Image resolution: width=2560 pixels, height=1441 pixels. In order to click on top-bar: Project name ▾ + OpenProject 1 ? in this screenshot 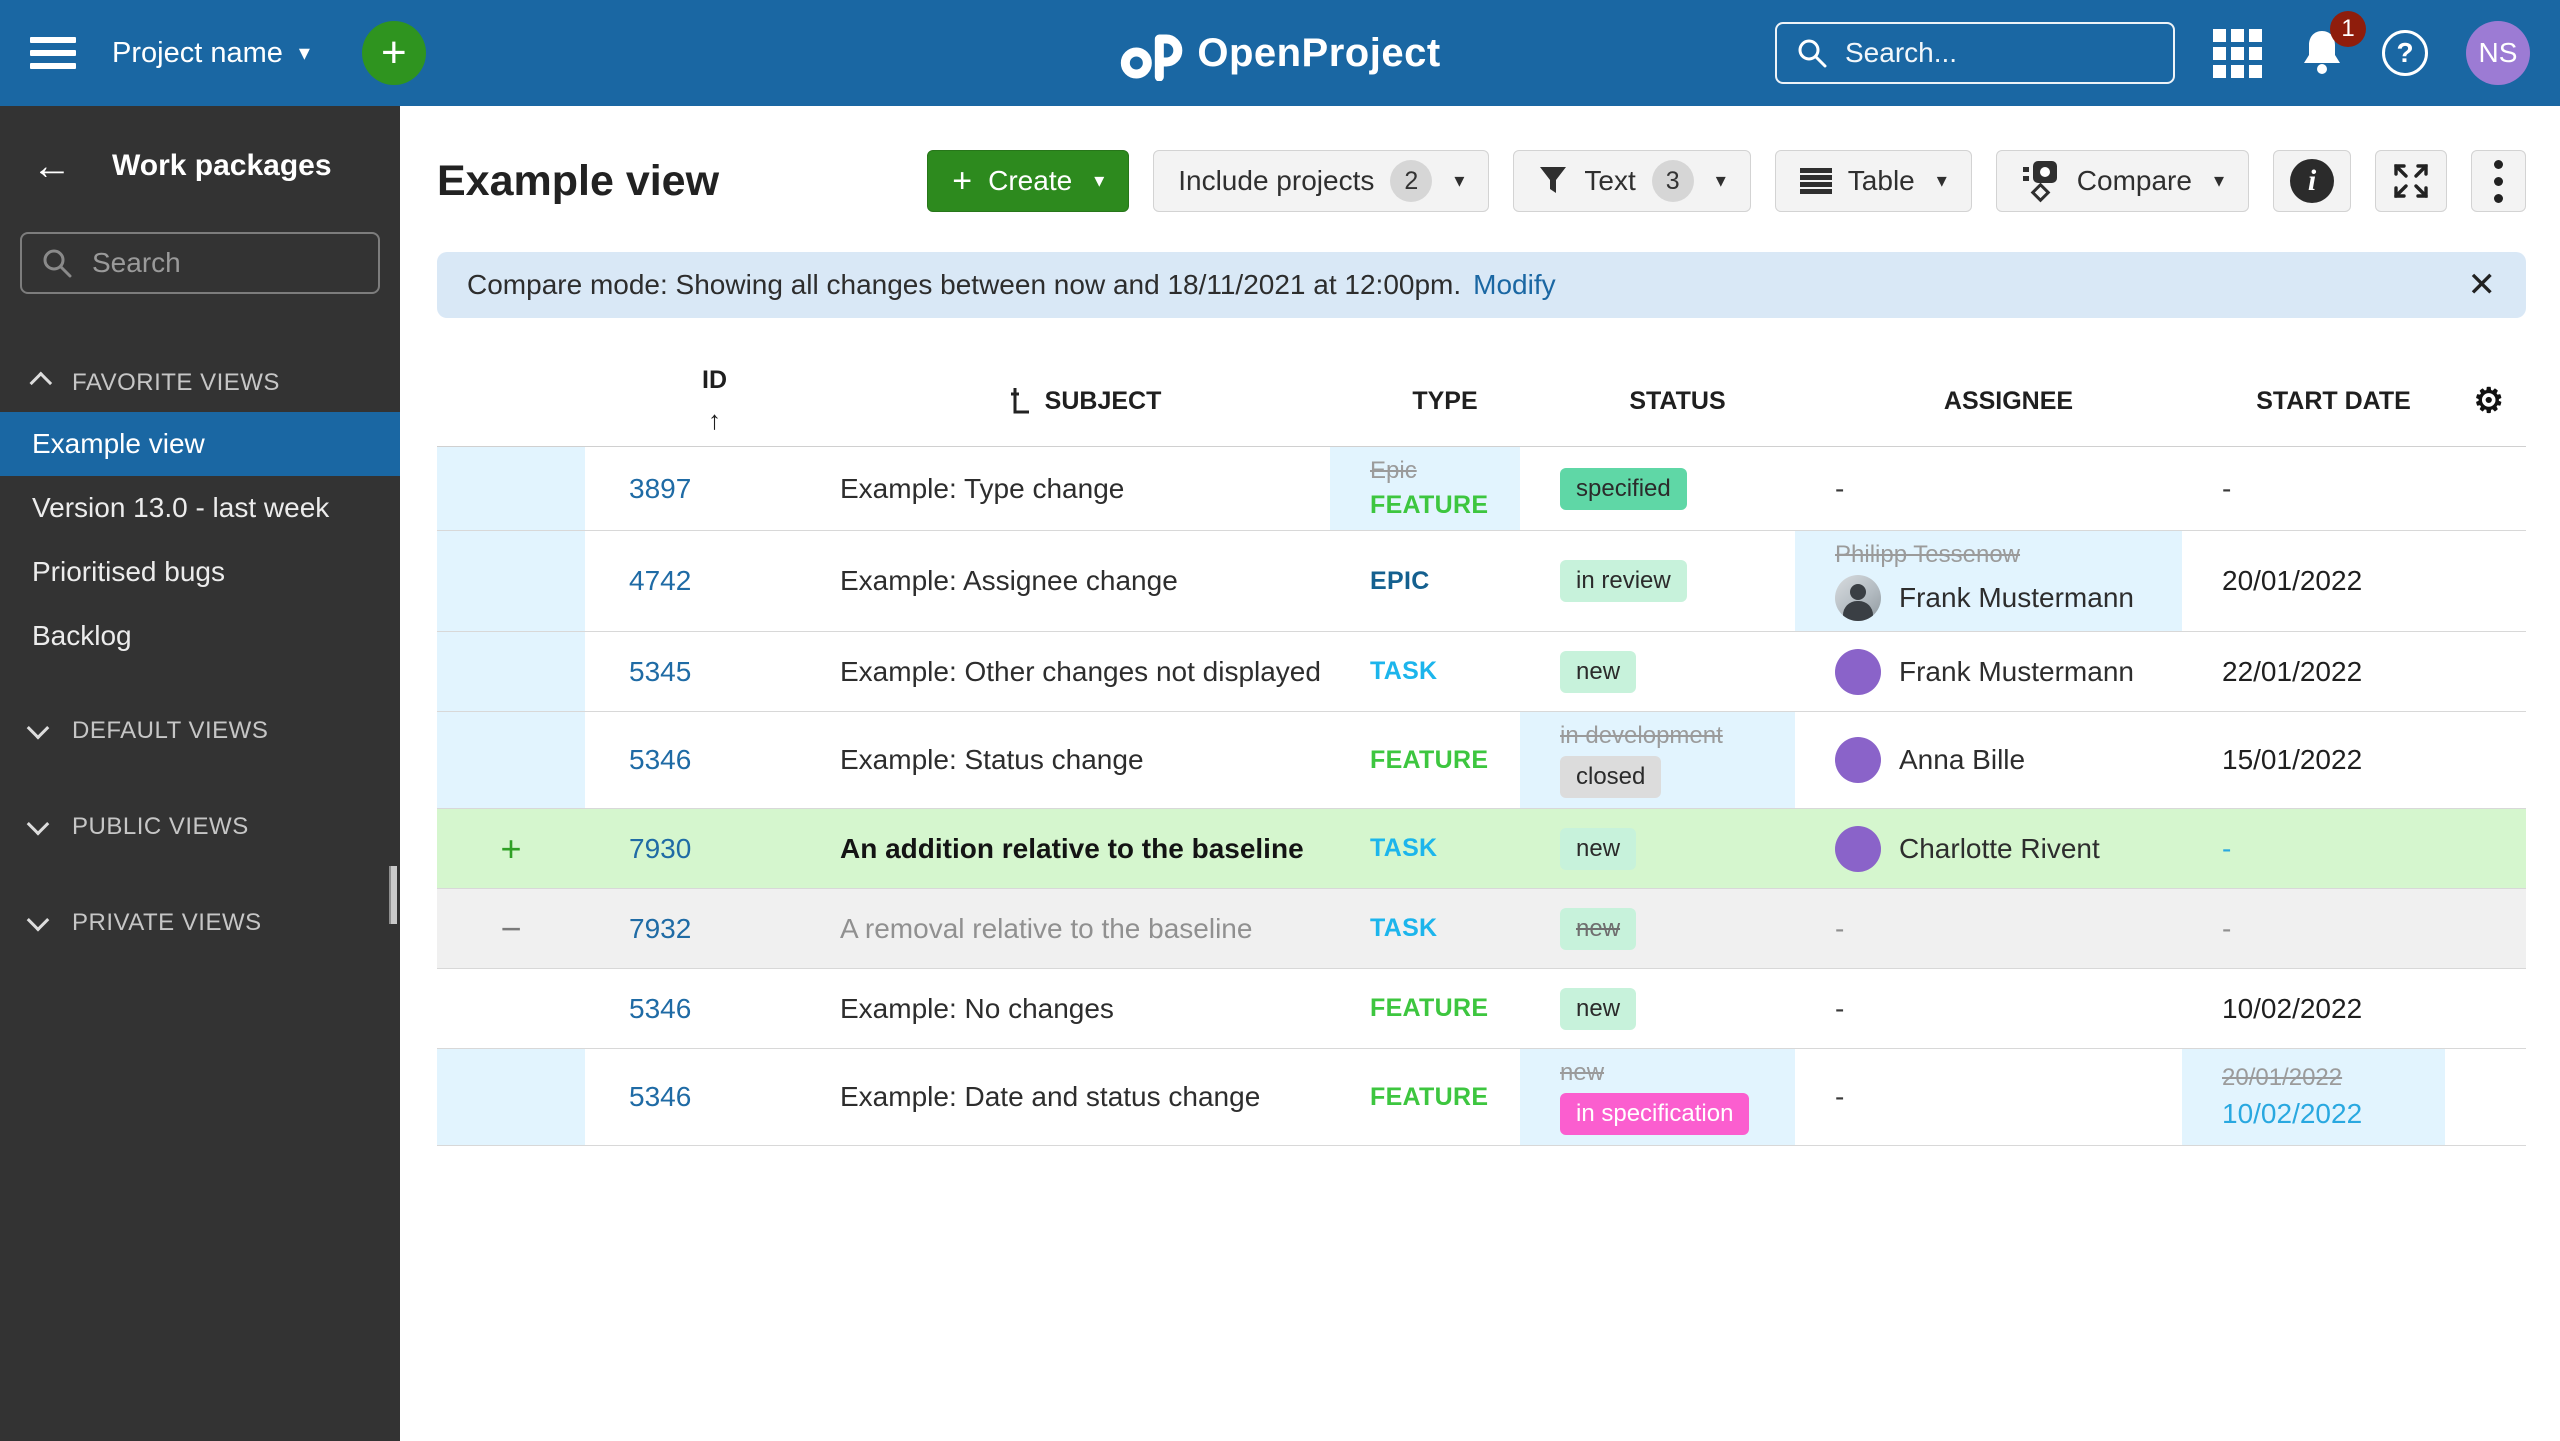, I will do `click(1280, 53)`.